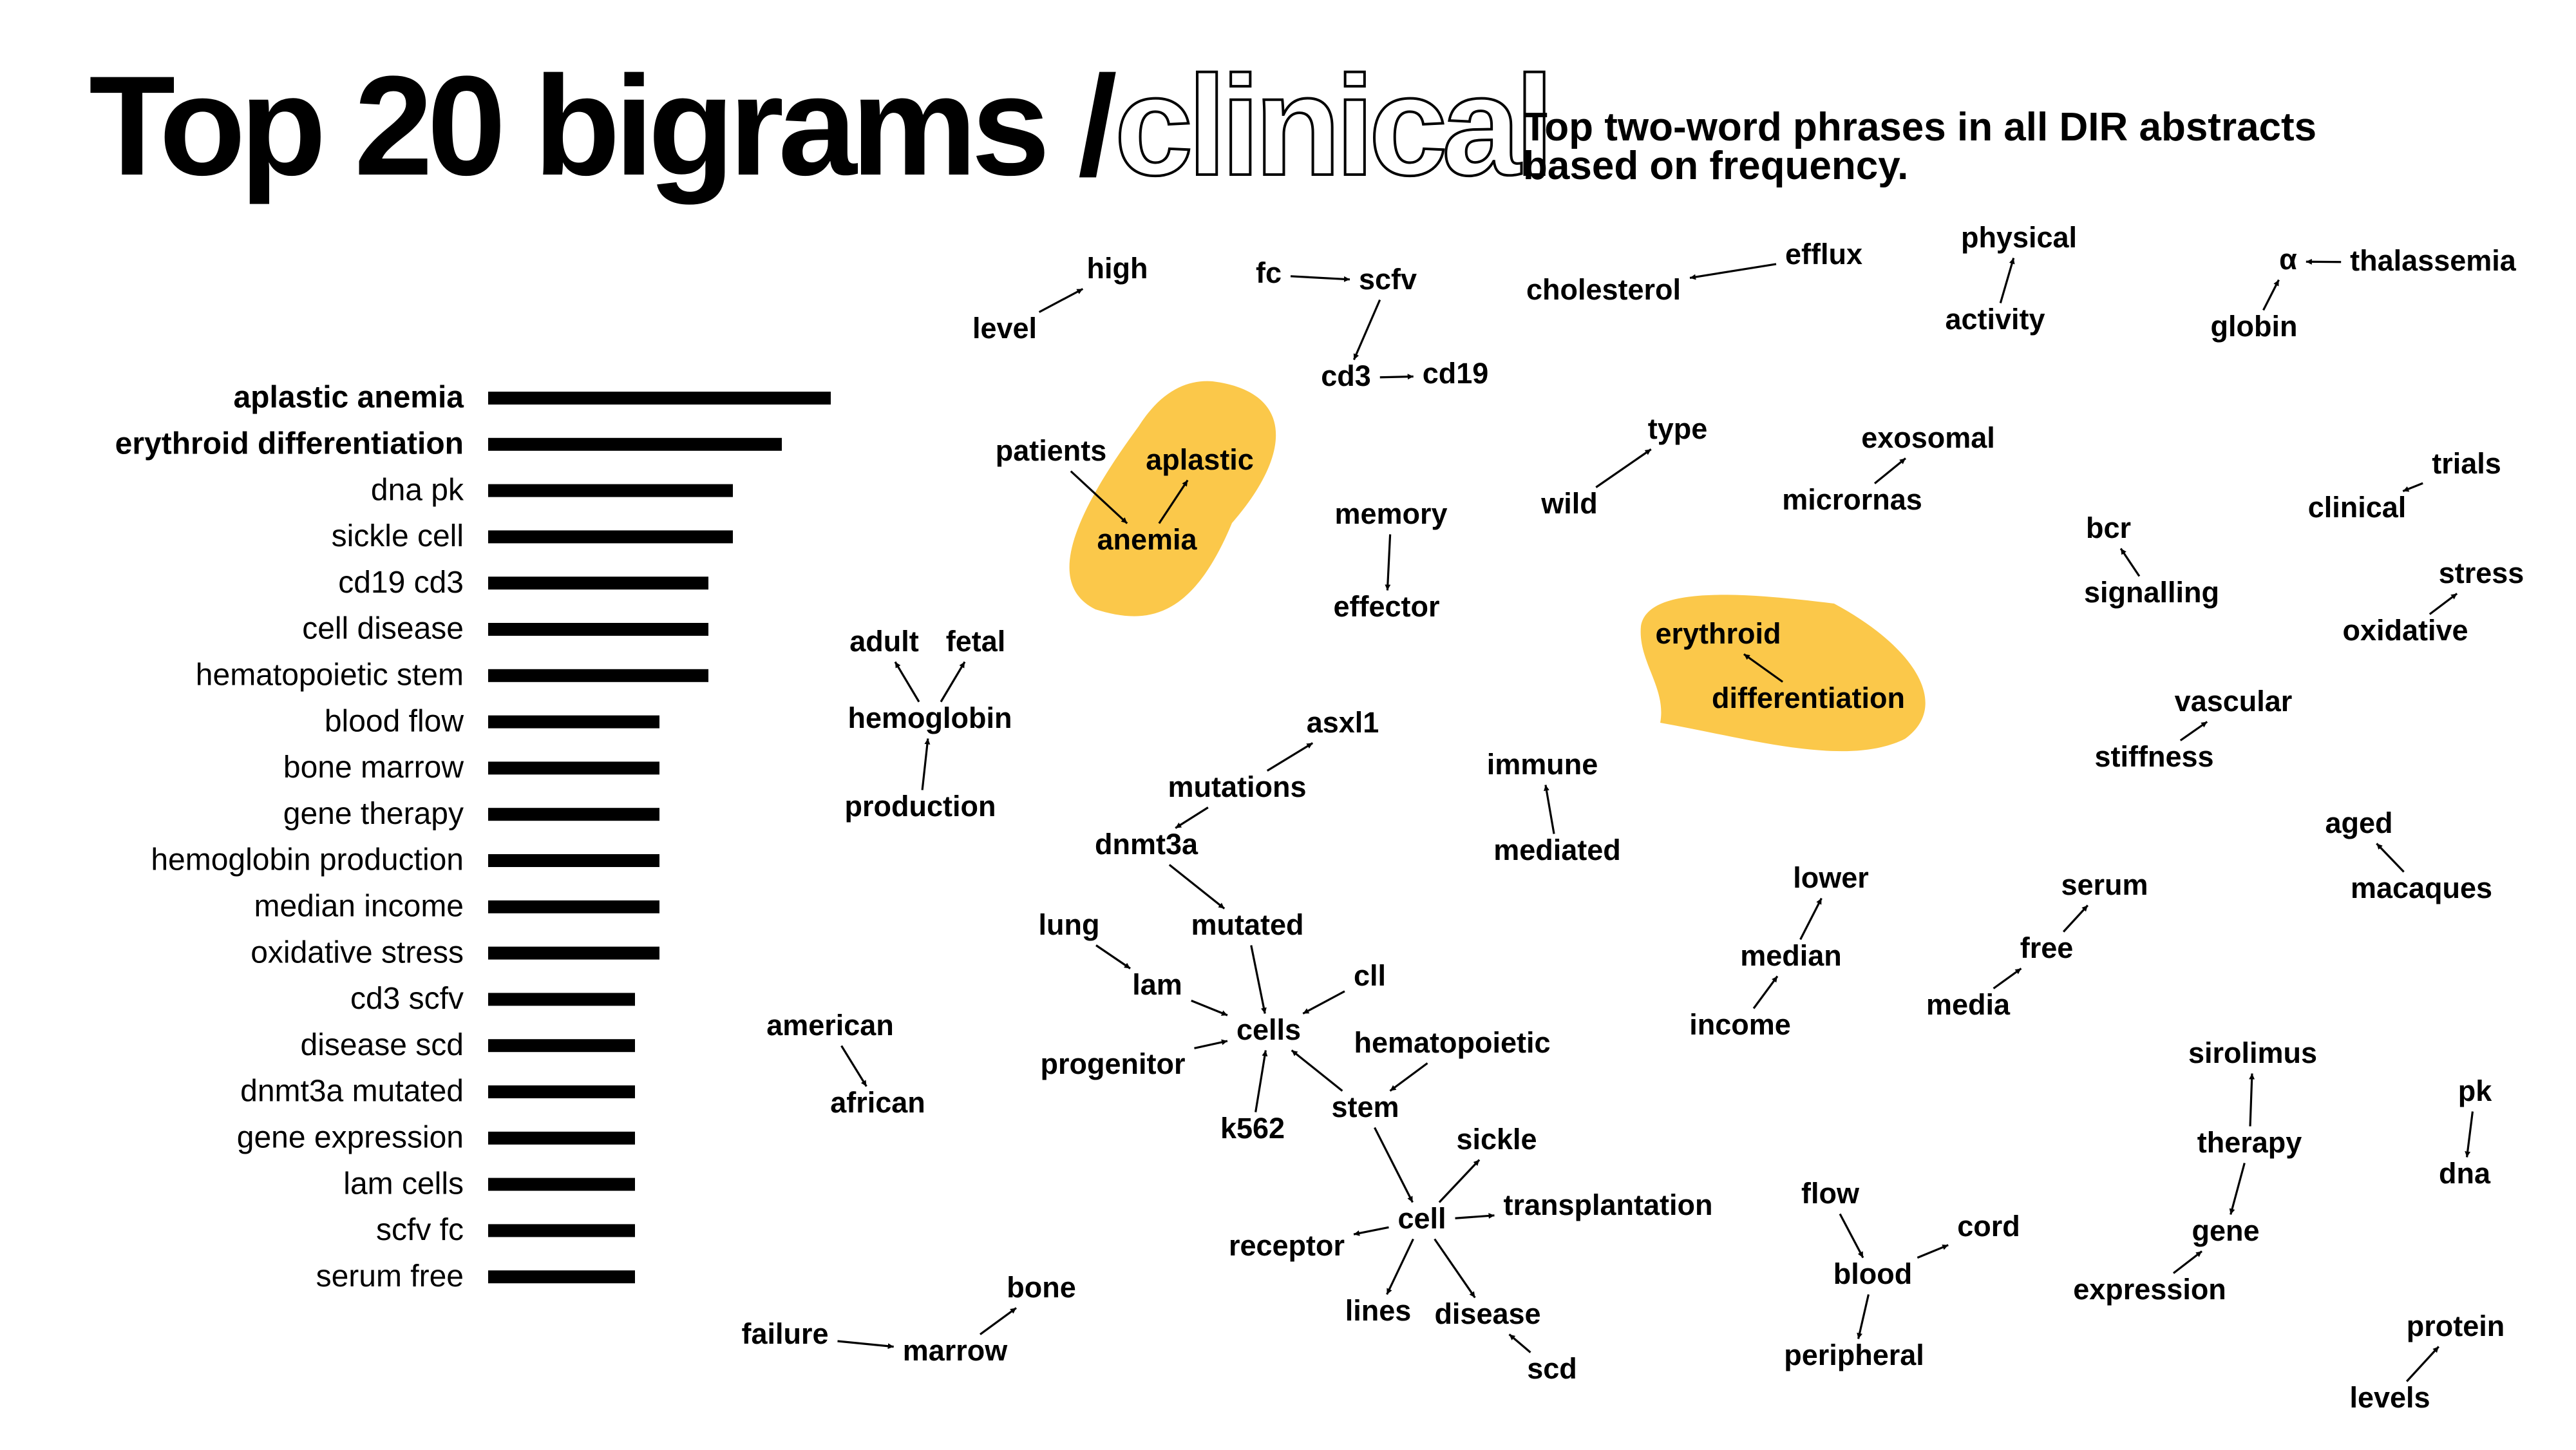 The width and height of the screenshot is (2576, 1450). What do you see at coordinates (2187, 1262) in the screenshot?
I see `edge-expression-gene` at bounding box center [2187, 1262].